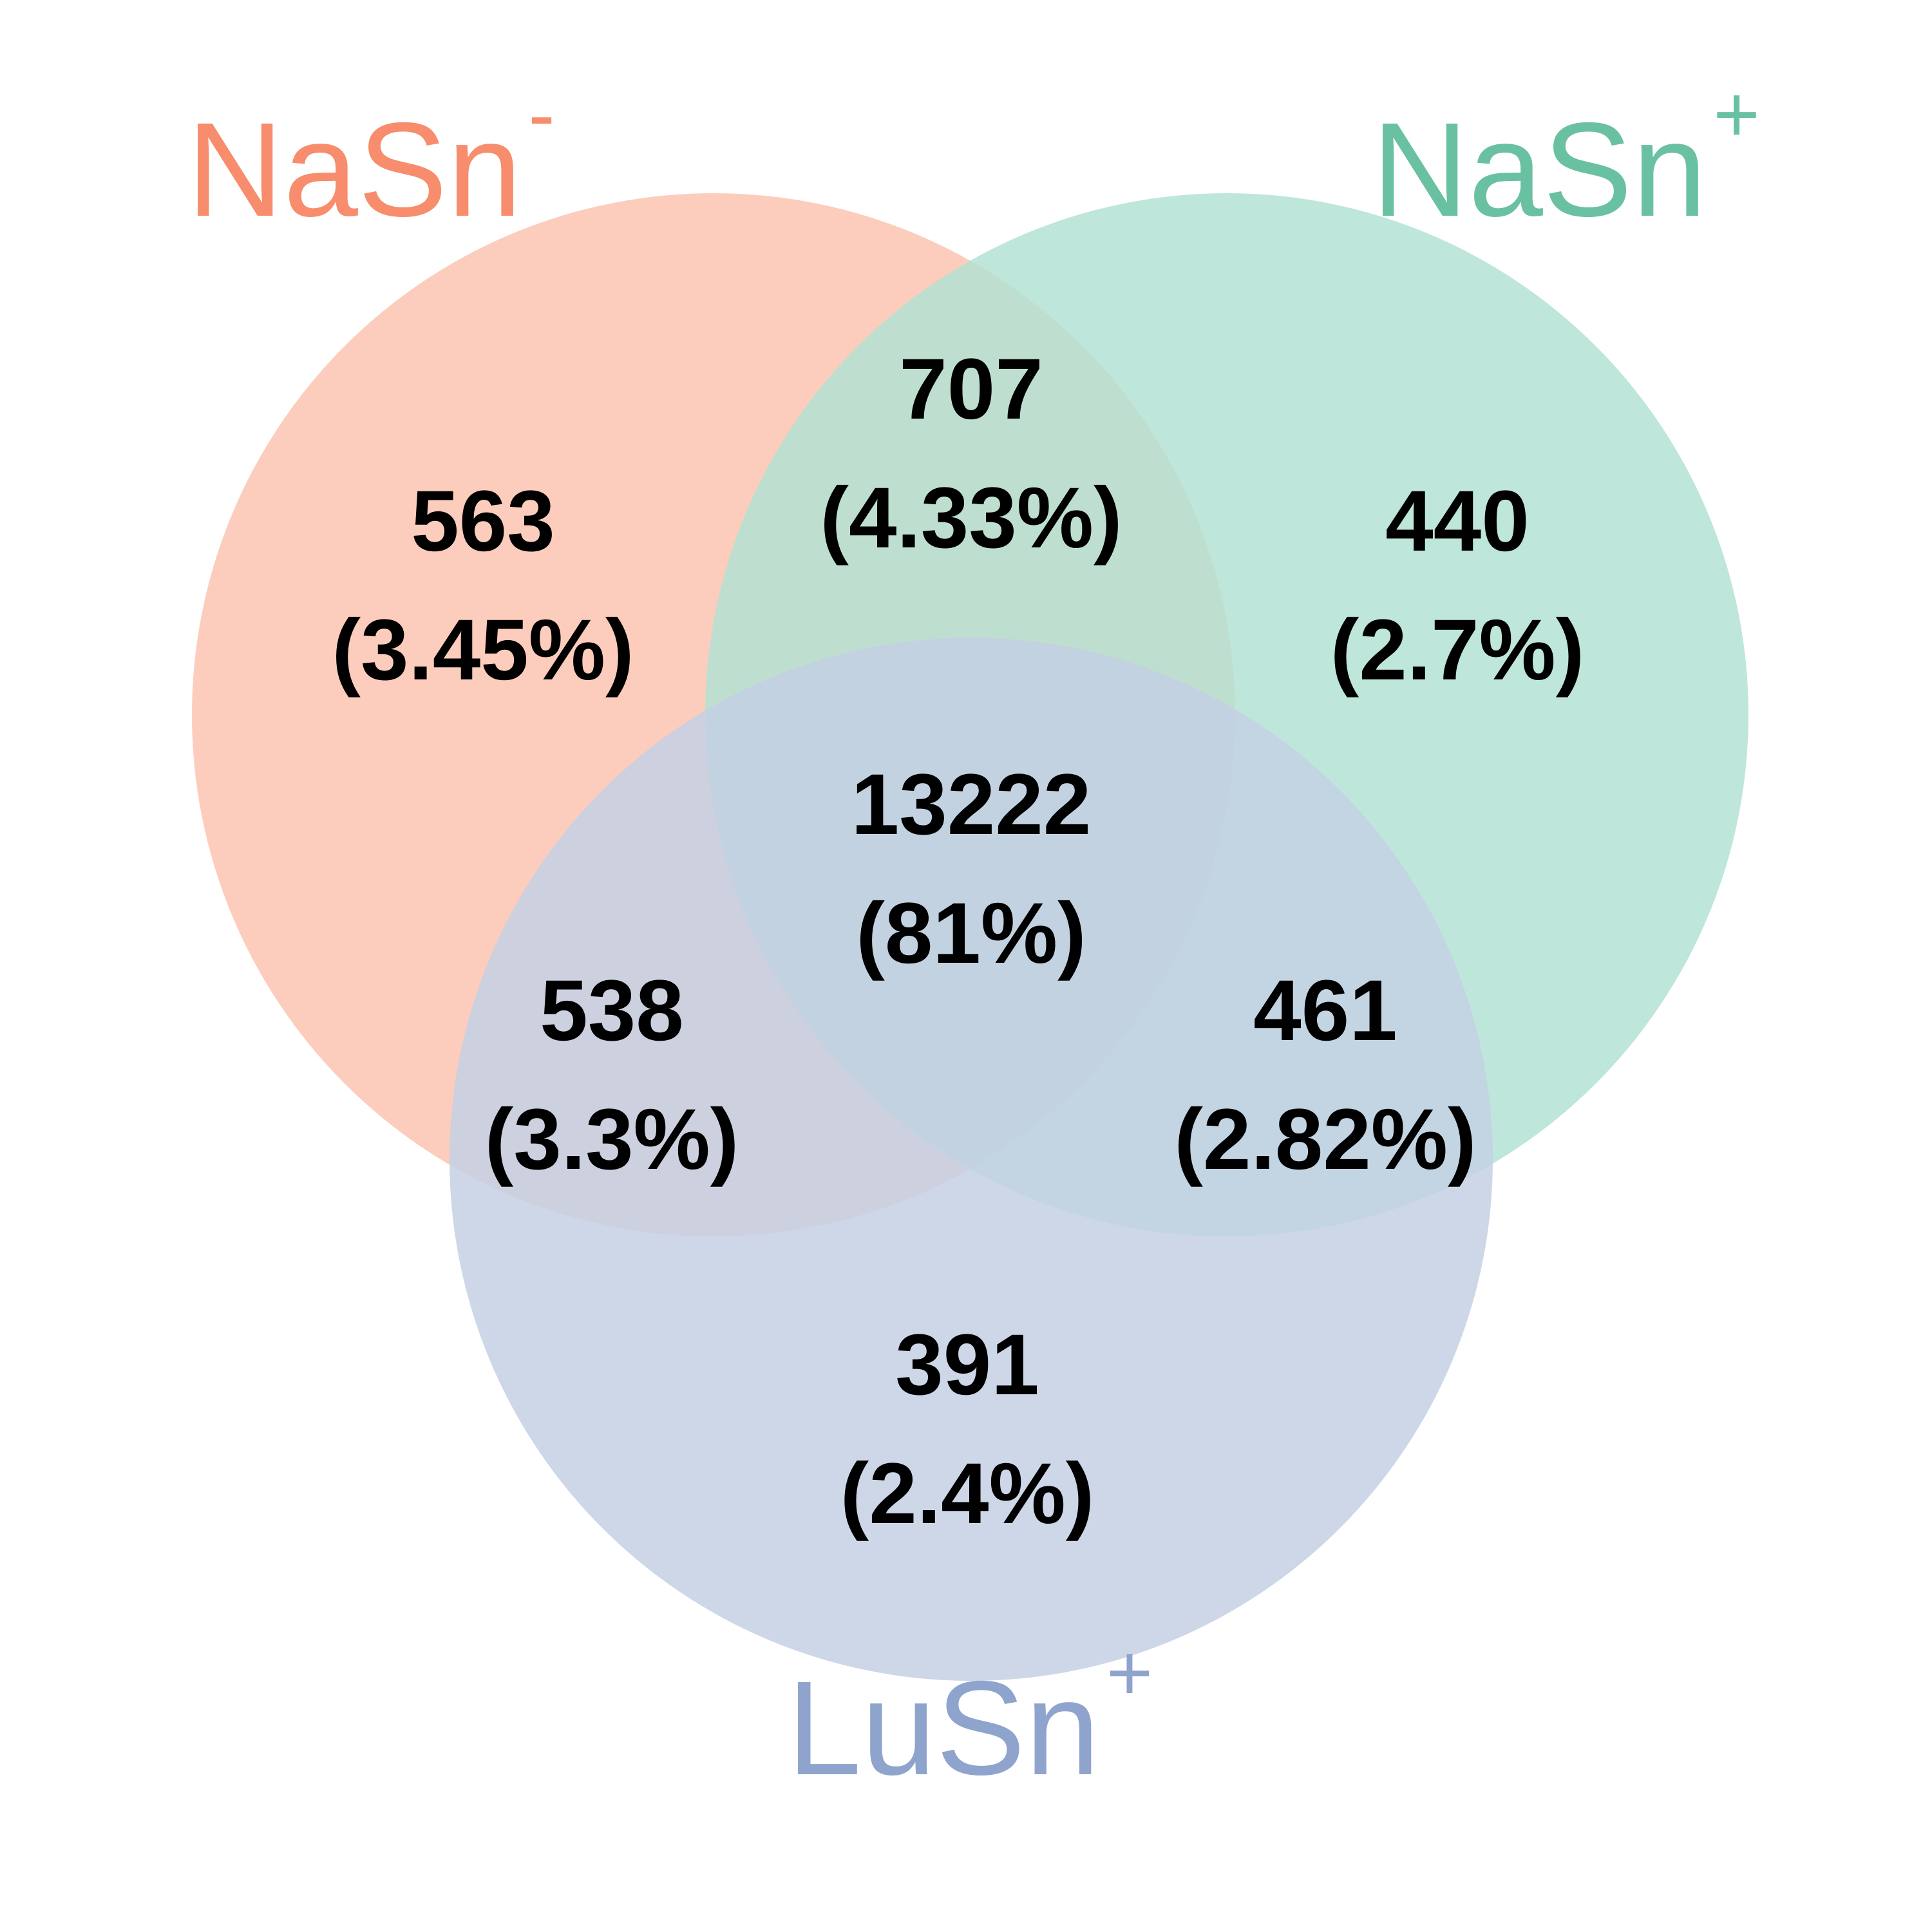 The image size is (1932, 1932). What do you see at coordinates (1325, 1140) in the screenshot?
I see `region-bc-percent: (2.82%)` at bounding box center [1325, 1140].